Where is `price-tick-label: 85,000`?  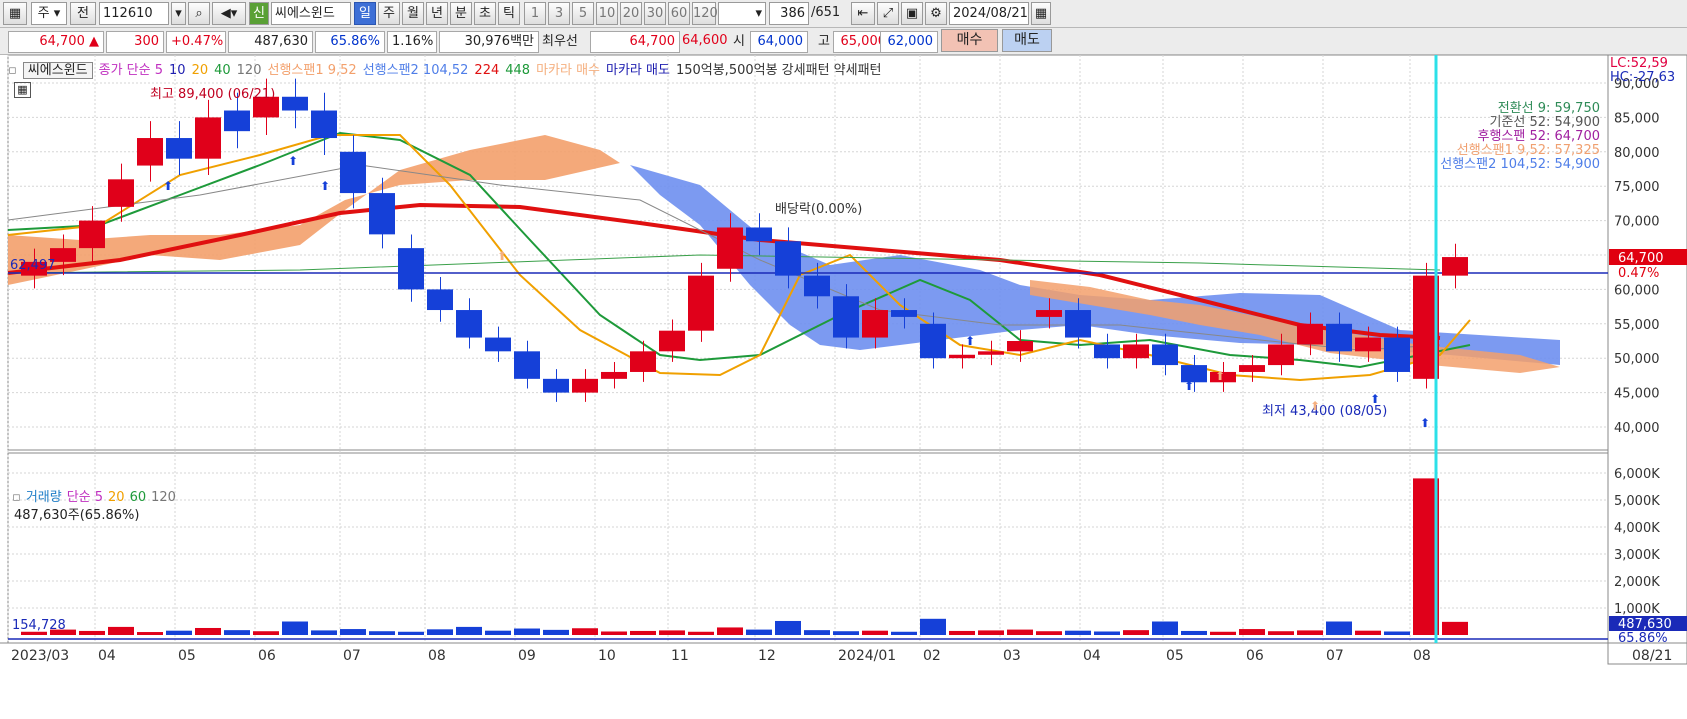 price-tick-label: 85,000 is located at coordinates (1637, 118).